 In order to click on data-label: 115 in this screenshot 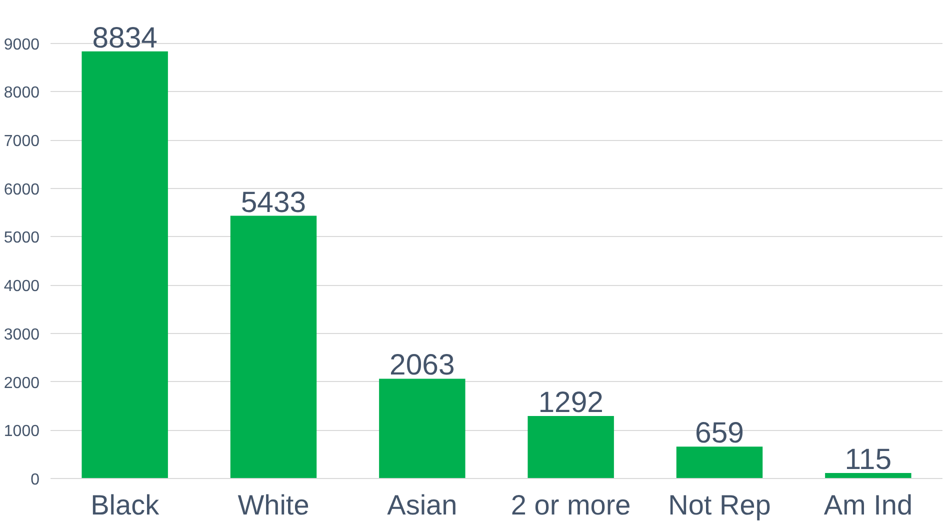, I will do `click(868, 459)`.